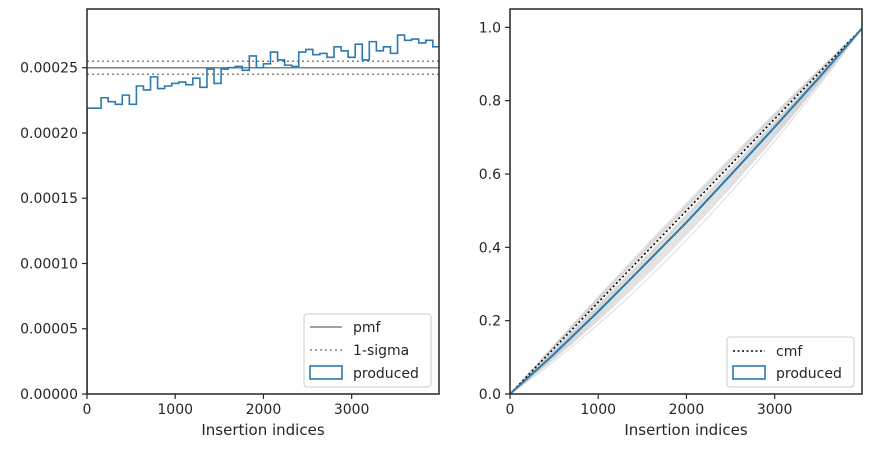 This screenshot has width=871, height=453. What do you see at coordinates (490, 28) in the screenshot?
I see `y-tick-label: 1.0` at bounding box center [490, 28].